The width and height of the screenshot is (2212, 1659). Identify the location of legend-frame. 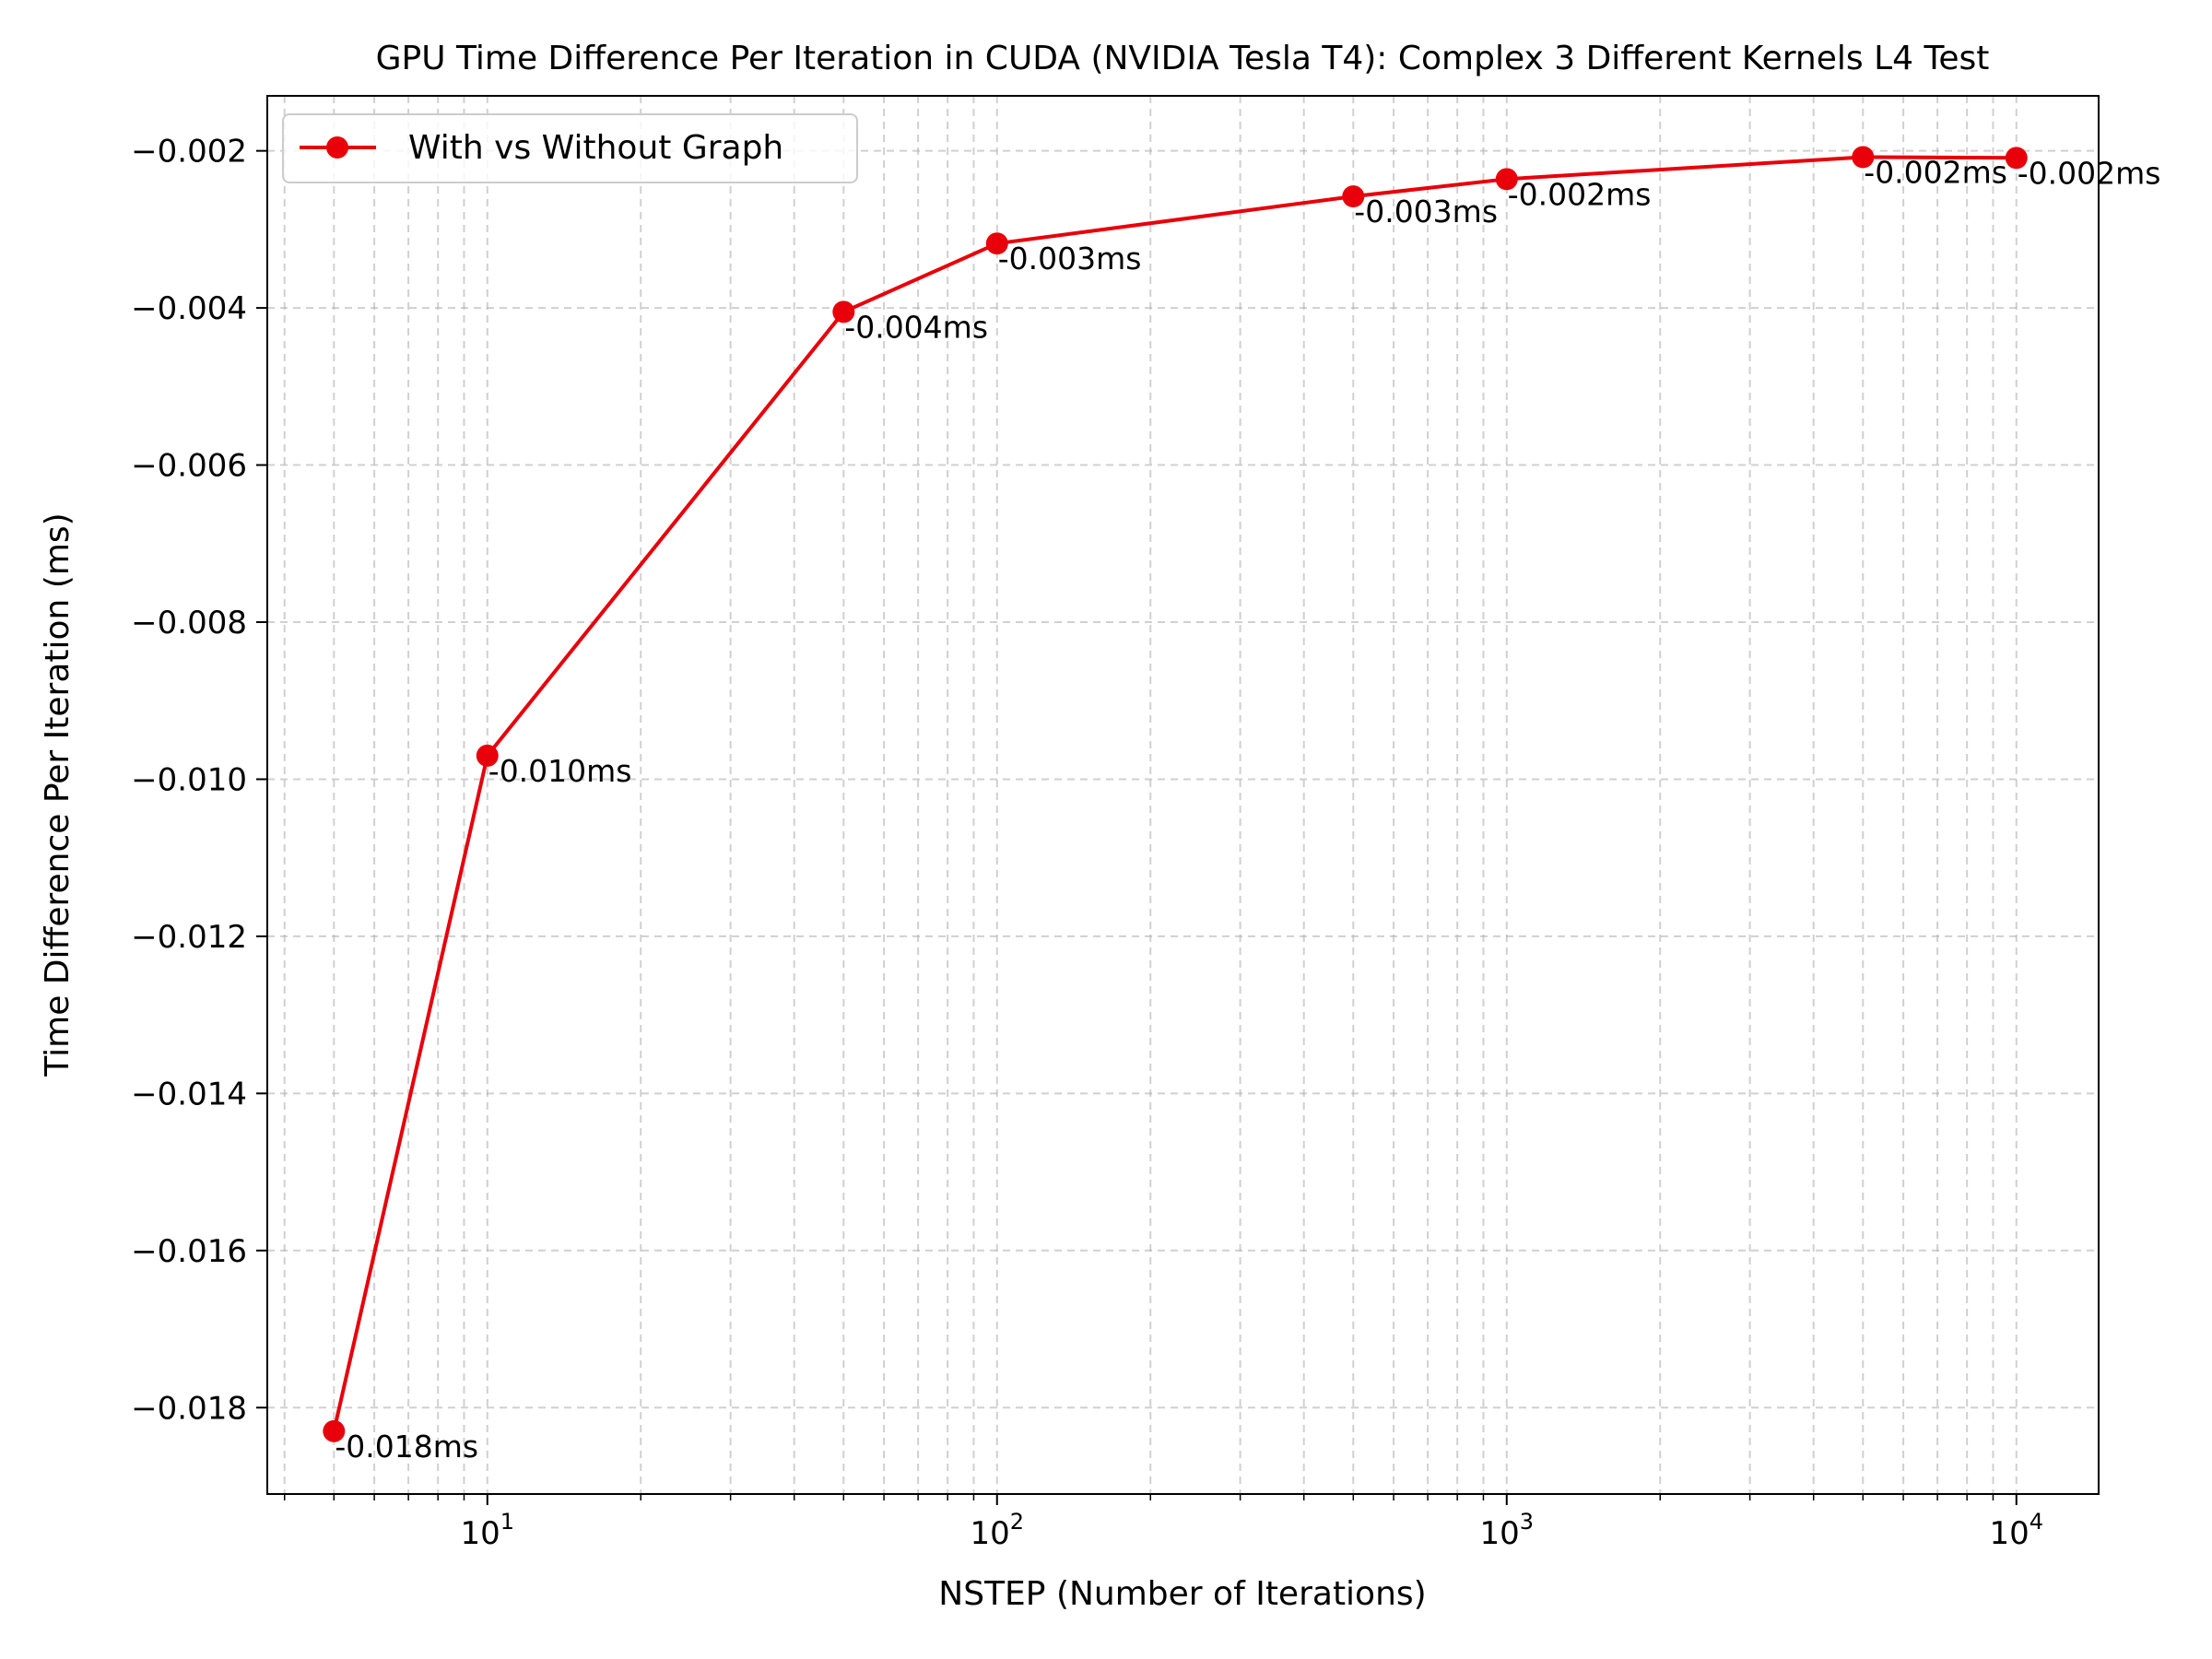
(570, 148).